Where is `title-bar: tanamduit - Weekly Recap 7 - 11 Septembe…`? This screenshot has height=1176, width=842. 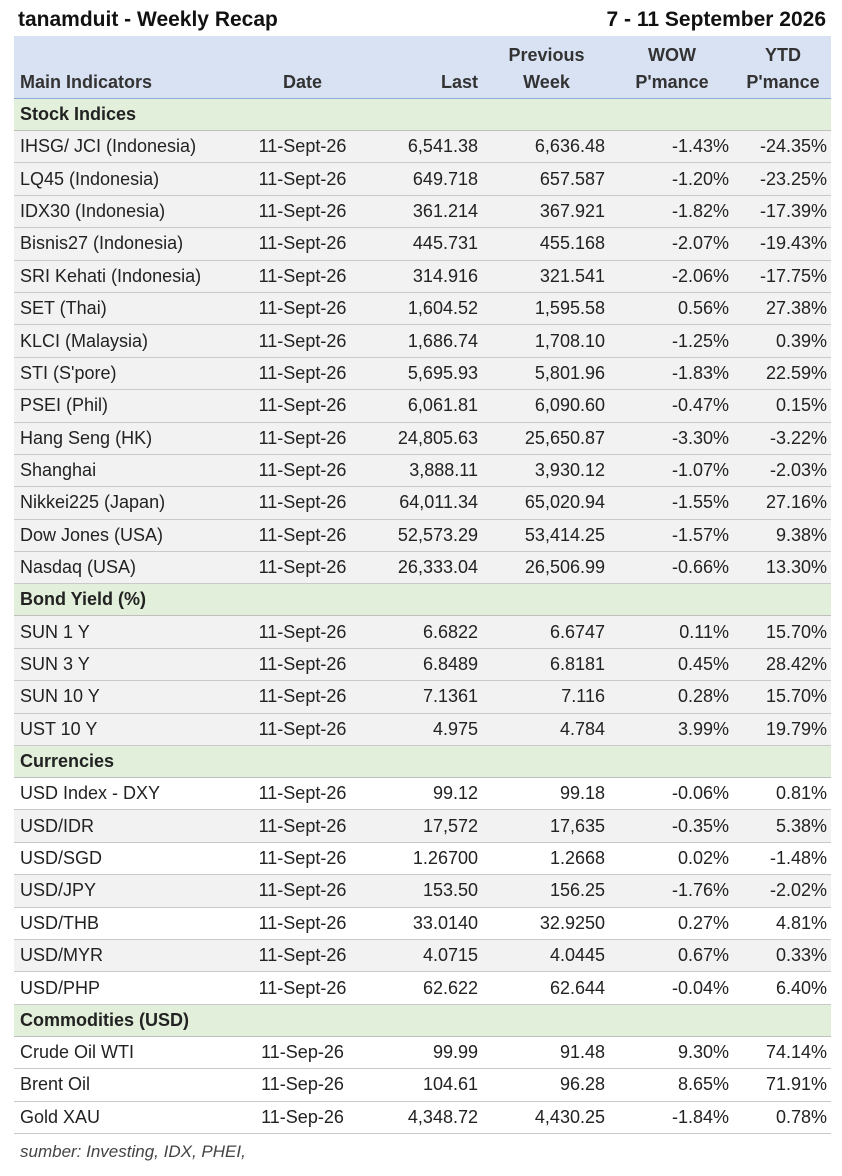 title-bar: tanamduit - Weekly Recap 7 - 11 Septembe… is located at coordinates (422, 20).